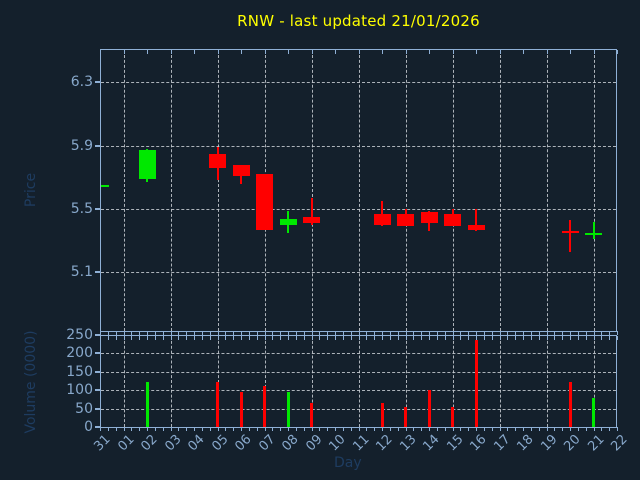  I want to click on x-tick-label: 02, so click(149, 443).